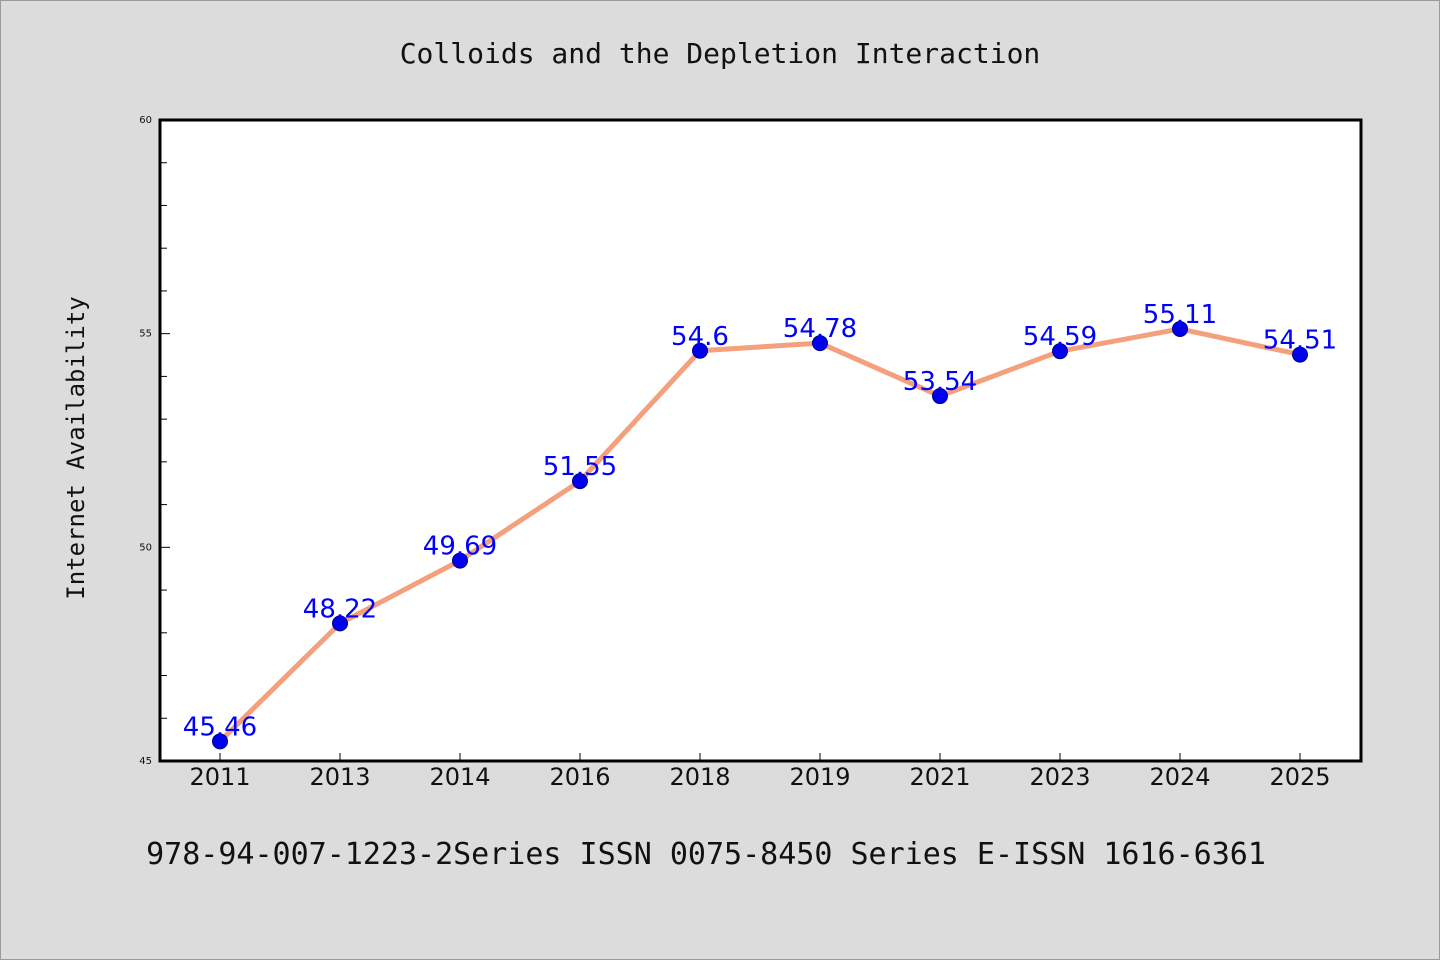  Describe the element at coordinates (699, 777) in the screenshot. I see `x-tick-label: 2018` at that location.